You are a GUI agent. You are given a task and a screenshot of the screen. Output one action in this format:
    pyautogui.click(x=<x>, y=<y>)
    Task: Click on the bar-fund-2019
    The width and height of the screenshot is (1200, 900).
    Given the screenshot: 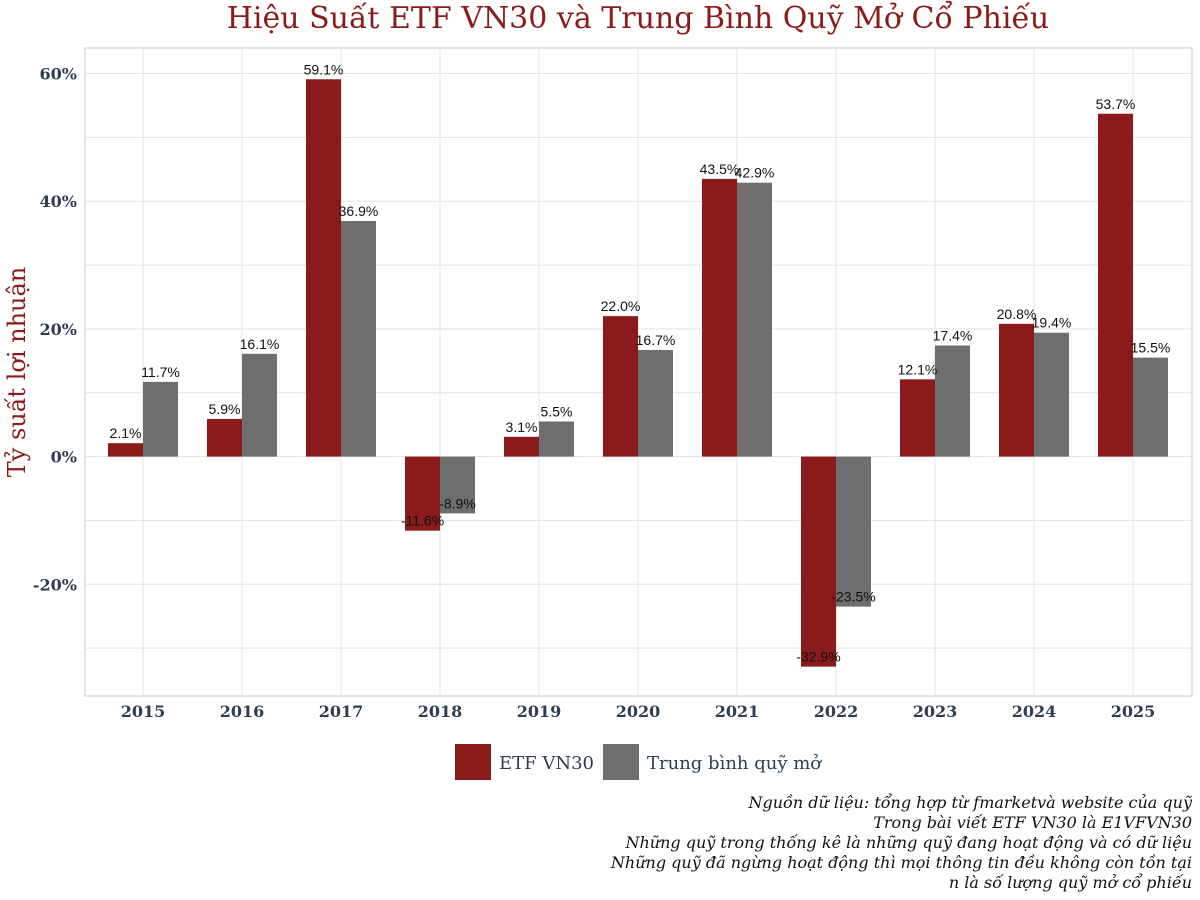 What is the action you would take?
    pyautogui.click(x=556, y=439)
    